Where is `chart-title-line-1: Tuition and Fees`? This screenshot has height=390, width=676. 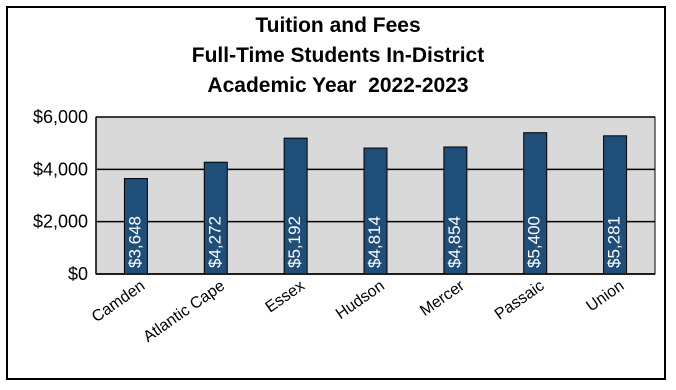 chart-title-line-1: Tuition and Fees is located at coordinates (338, 25).